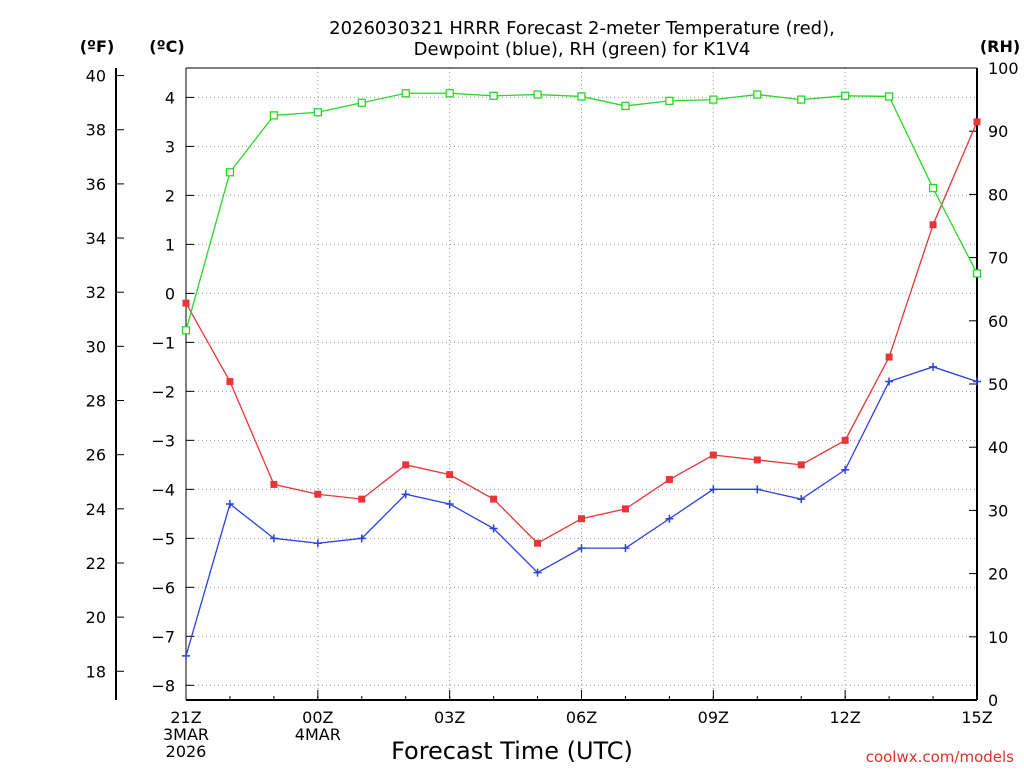 This screenshot has width=1024, height=773. I want to click on fahrenheit-tick-label: 38, so click(96, 130).